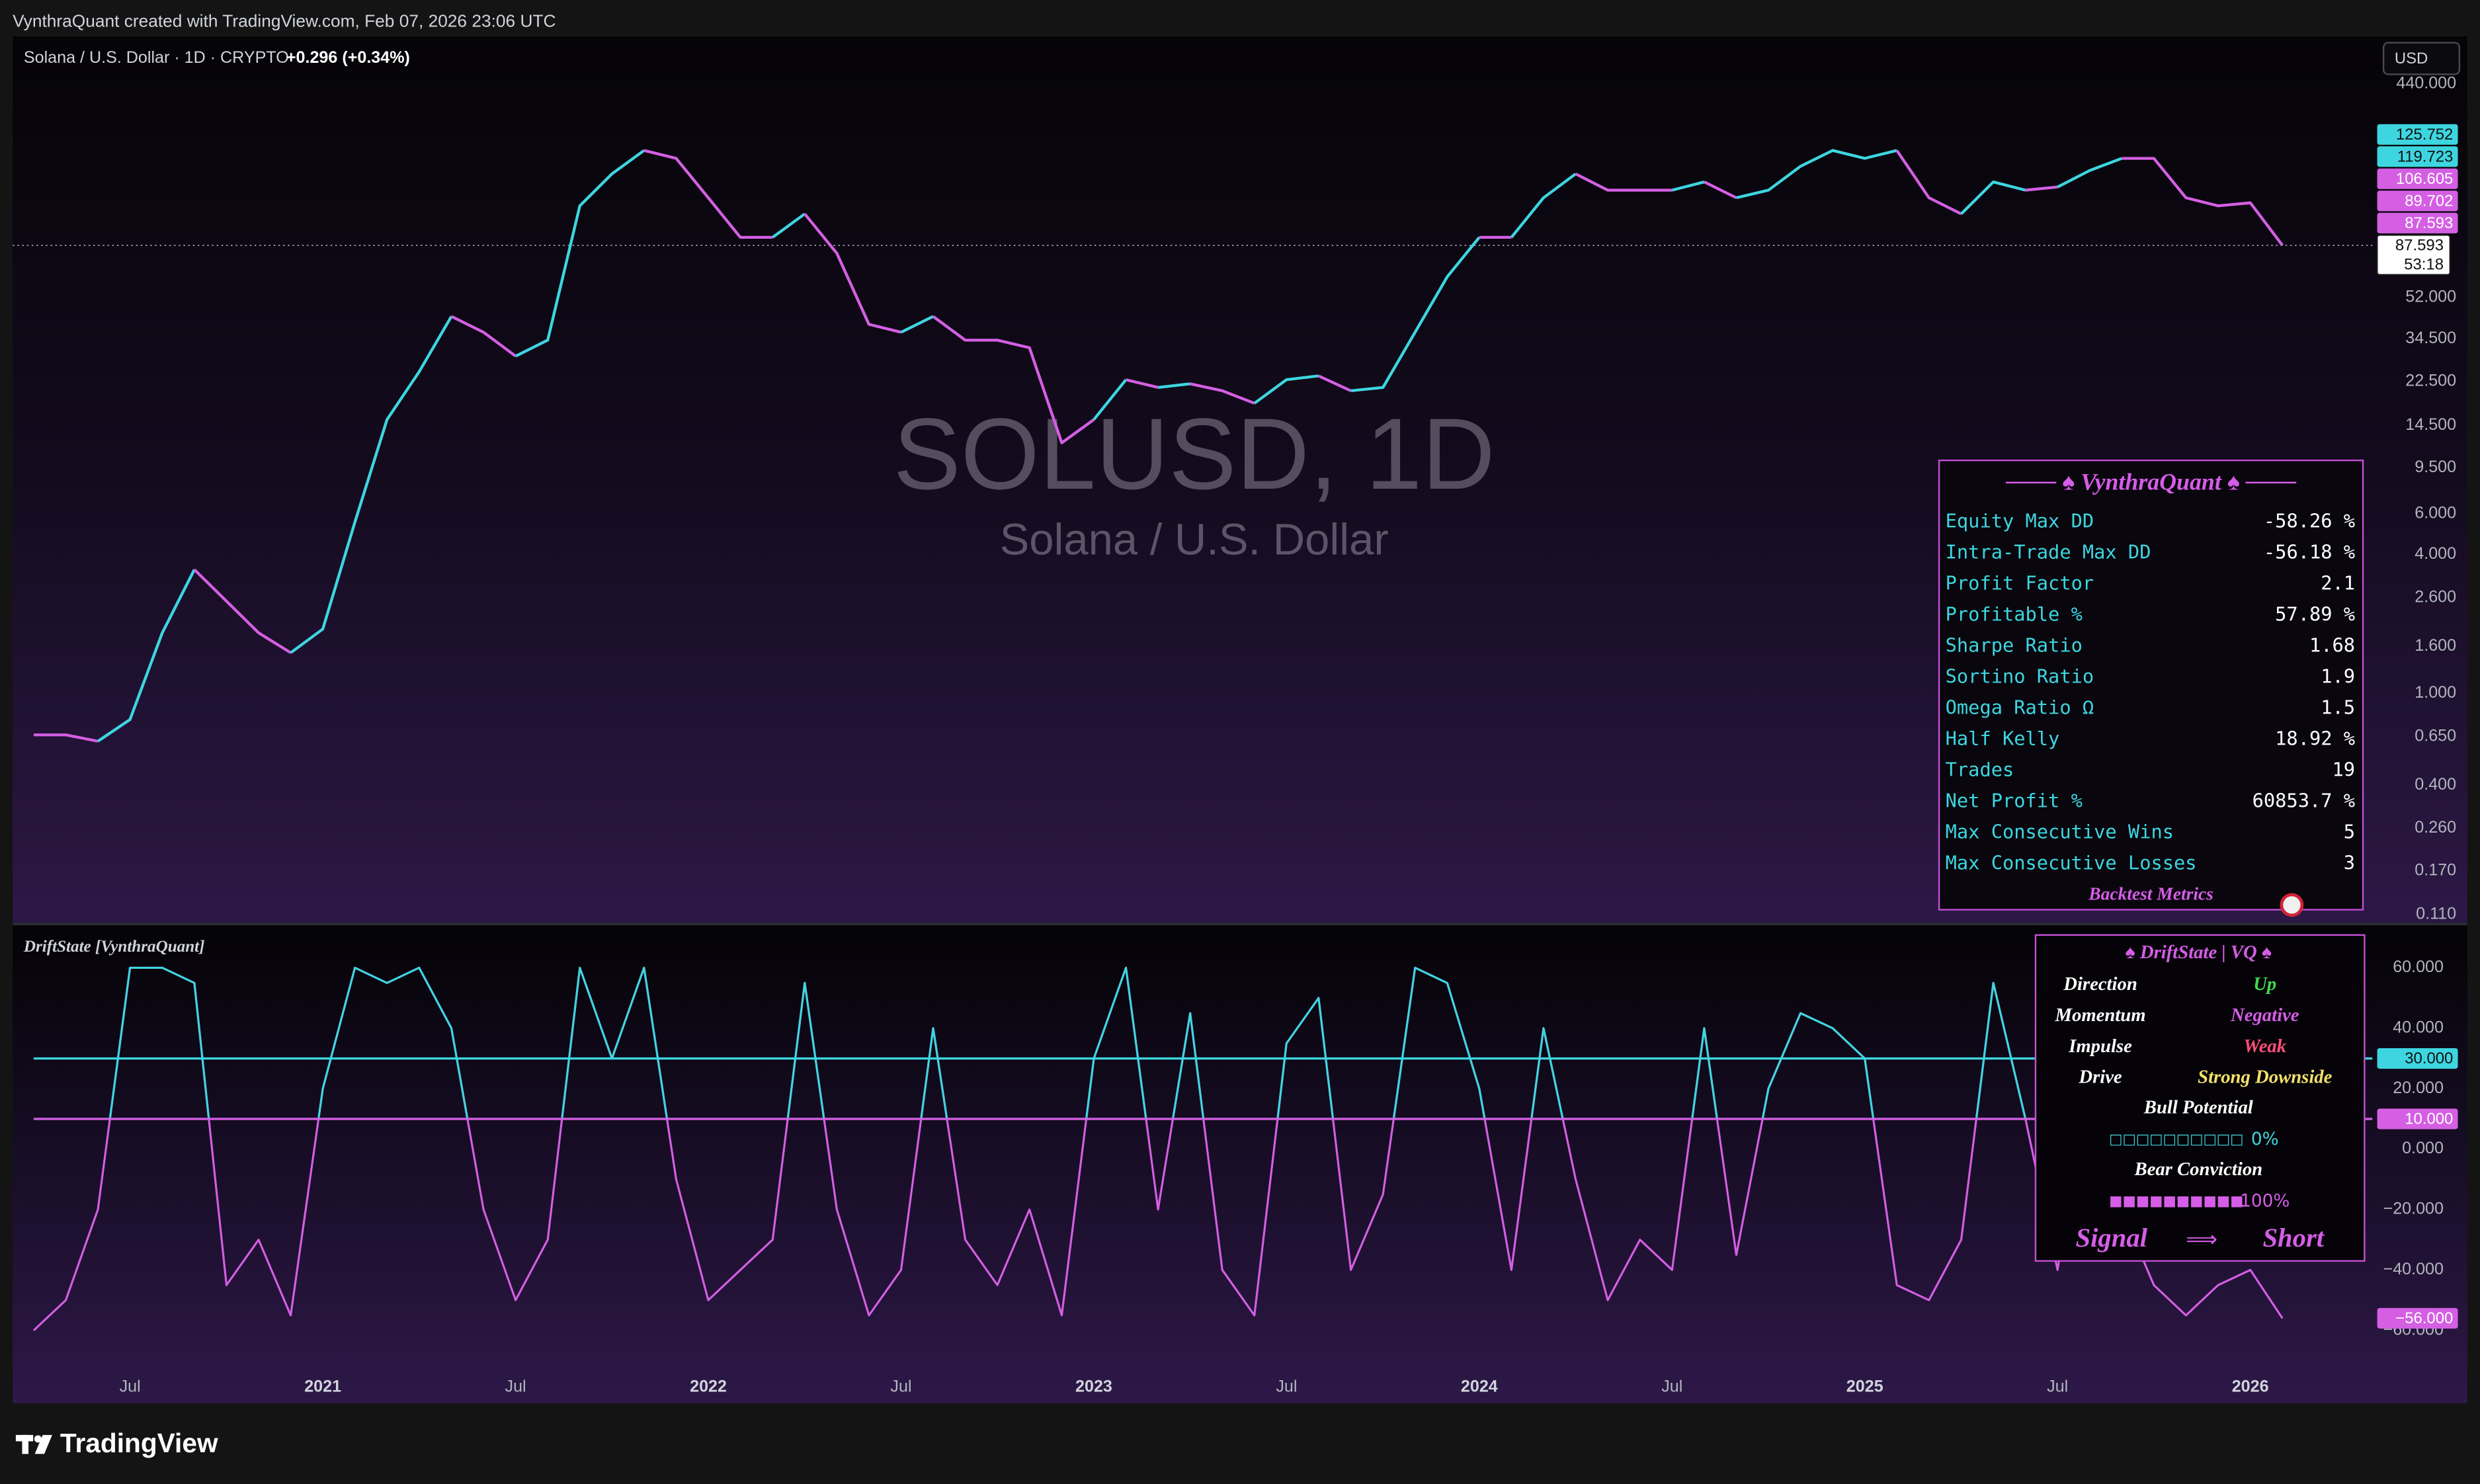  I want to click on metric-value: 1.68, so click(2332, 646).